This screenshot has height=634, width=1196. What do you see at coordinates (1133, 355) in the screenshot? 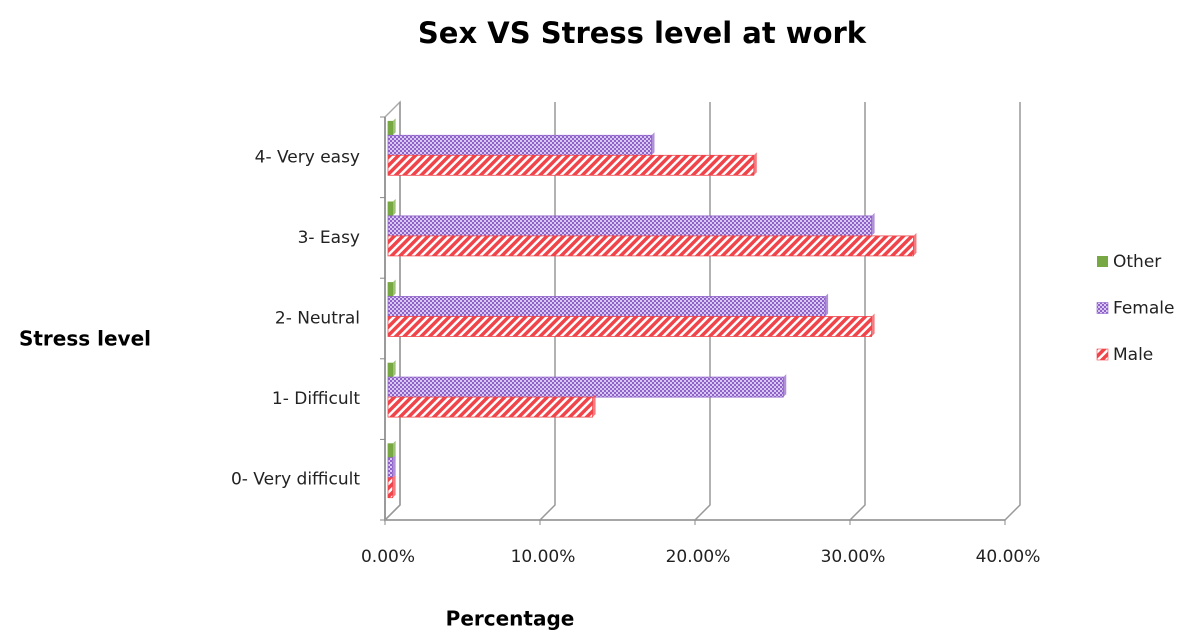
I see `legend-label: Male` at bounding box center [1133, 355].